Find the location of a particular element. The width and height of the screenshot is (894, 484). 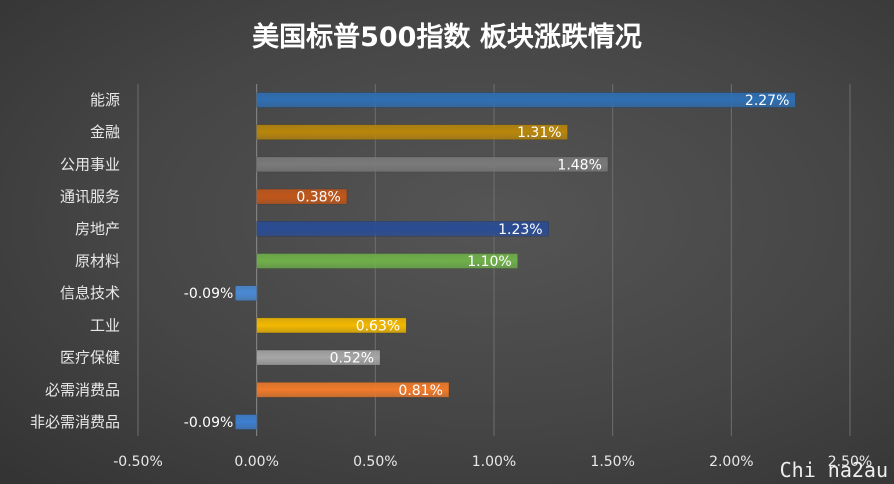

watermark: Chi na2au is located at coordinates (833, 470).